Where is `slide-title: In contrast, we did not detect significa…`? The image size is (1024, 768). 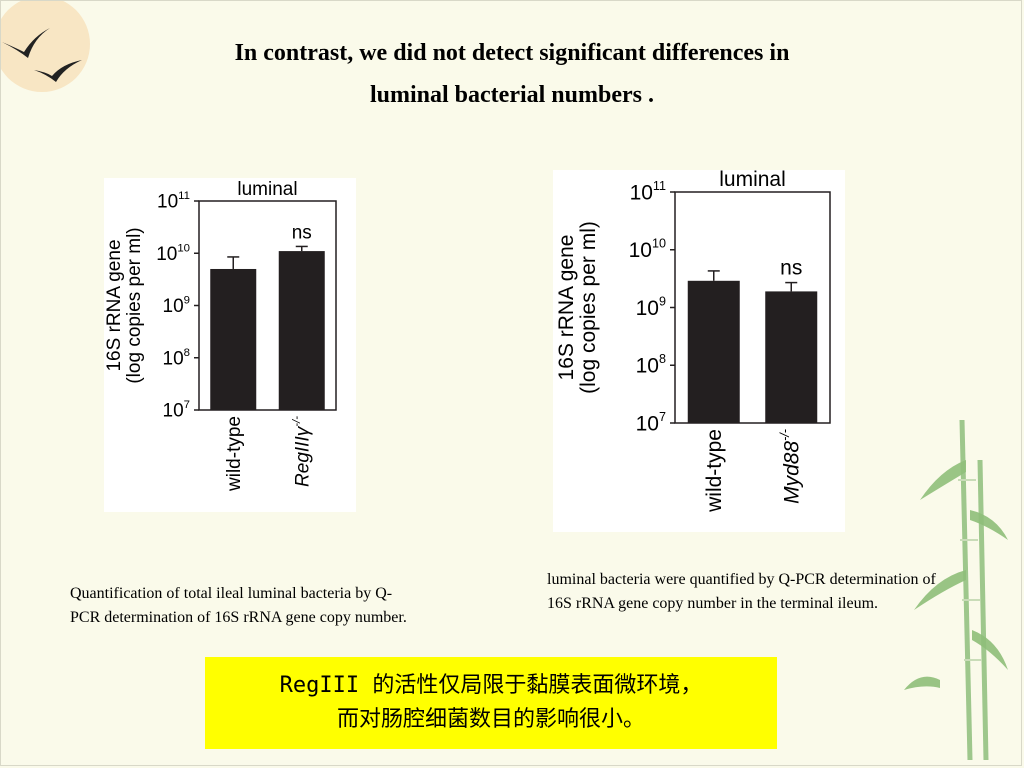 slide-title: In contrast, we did not detect significa… is located at coordinates (512, 74).